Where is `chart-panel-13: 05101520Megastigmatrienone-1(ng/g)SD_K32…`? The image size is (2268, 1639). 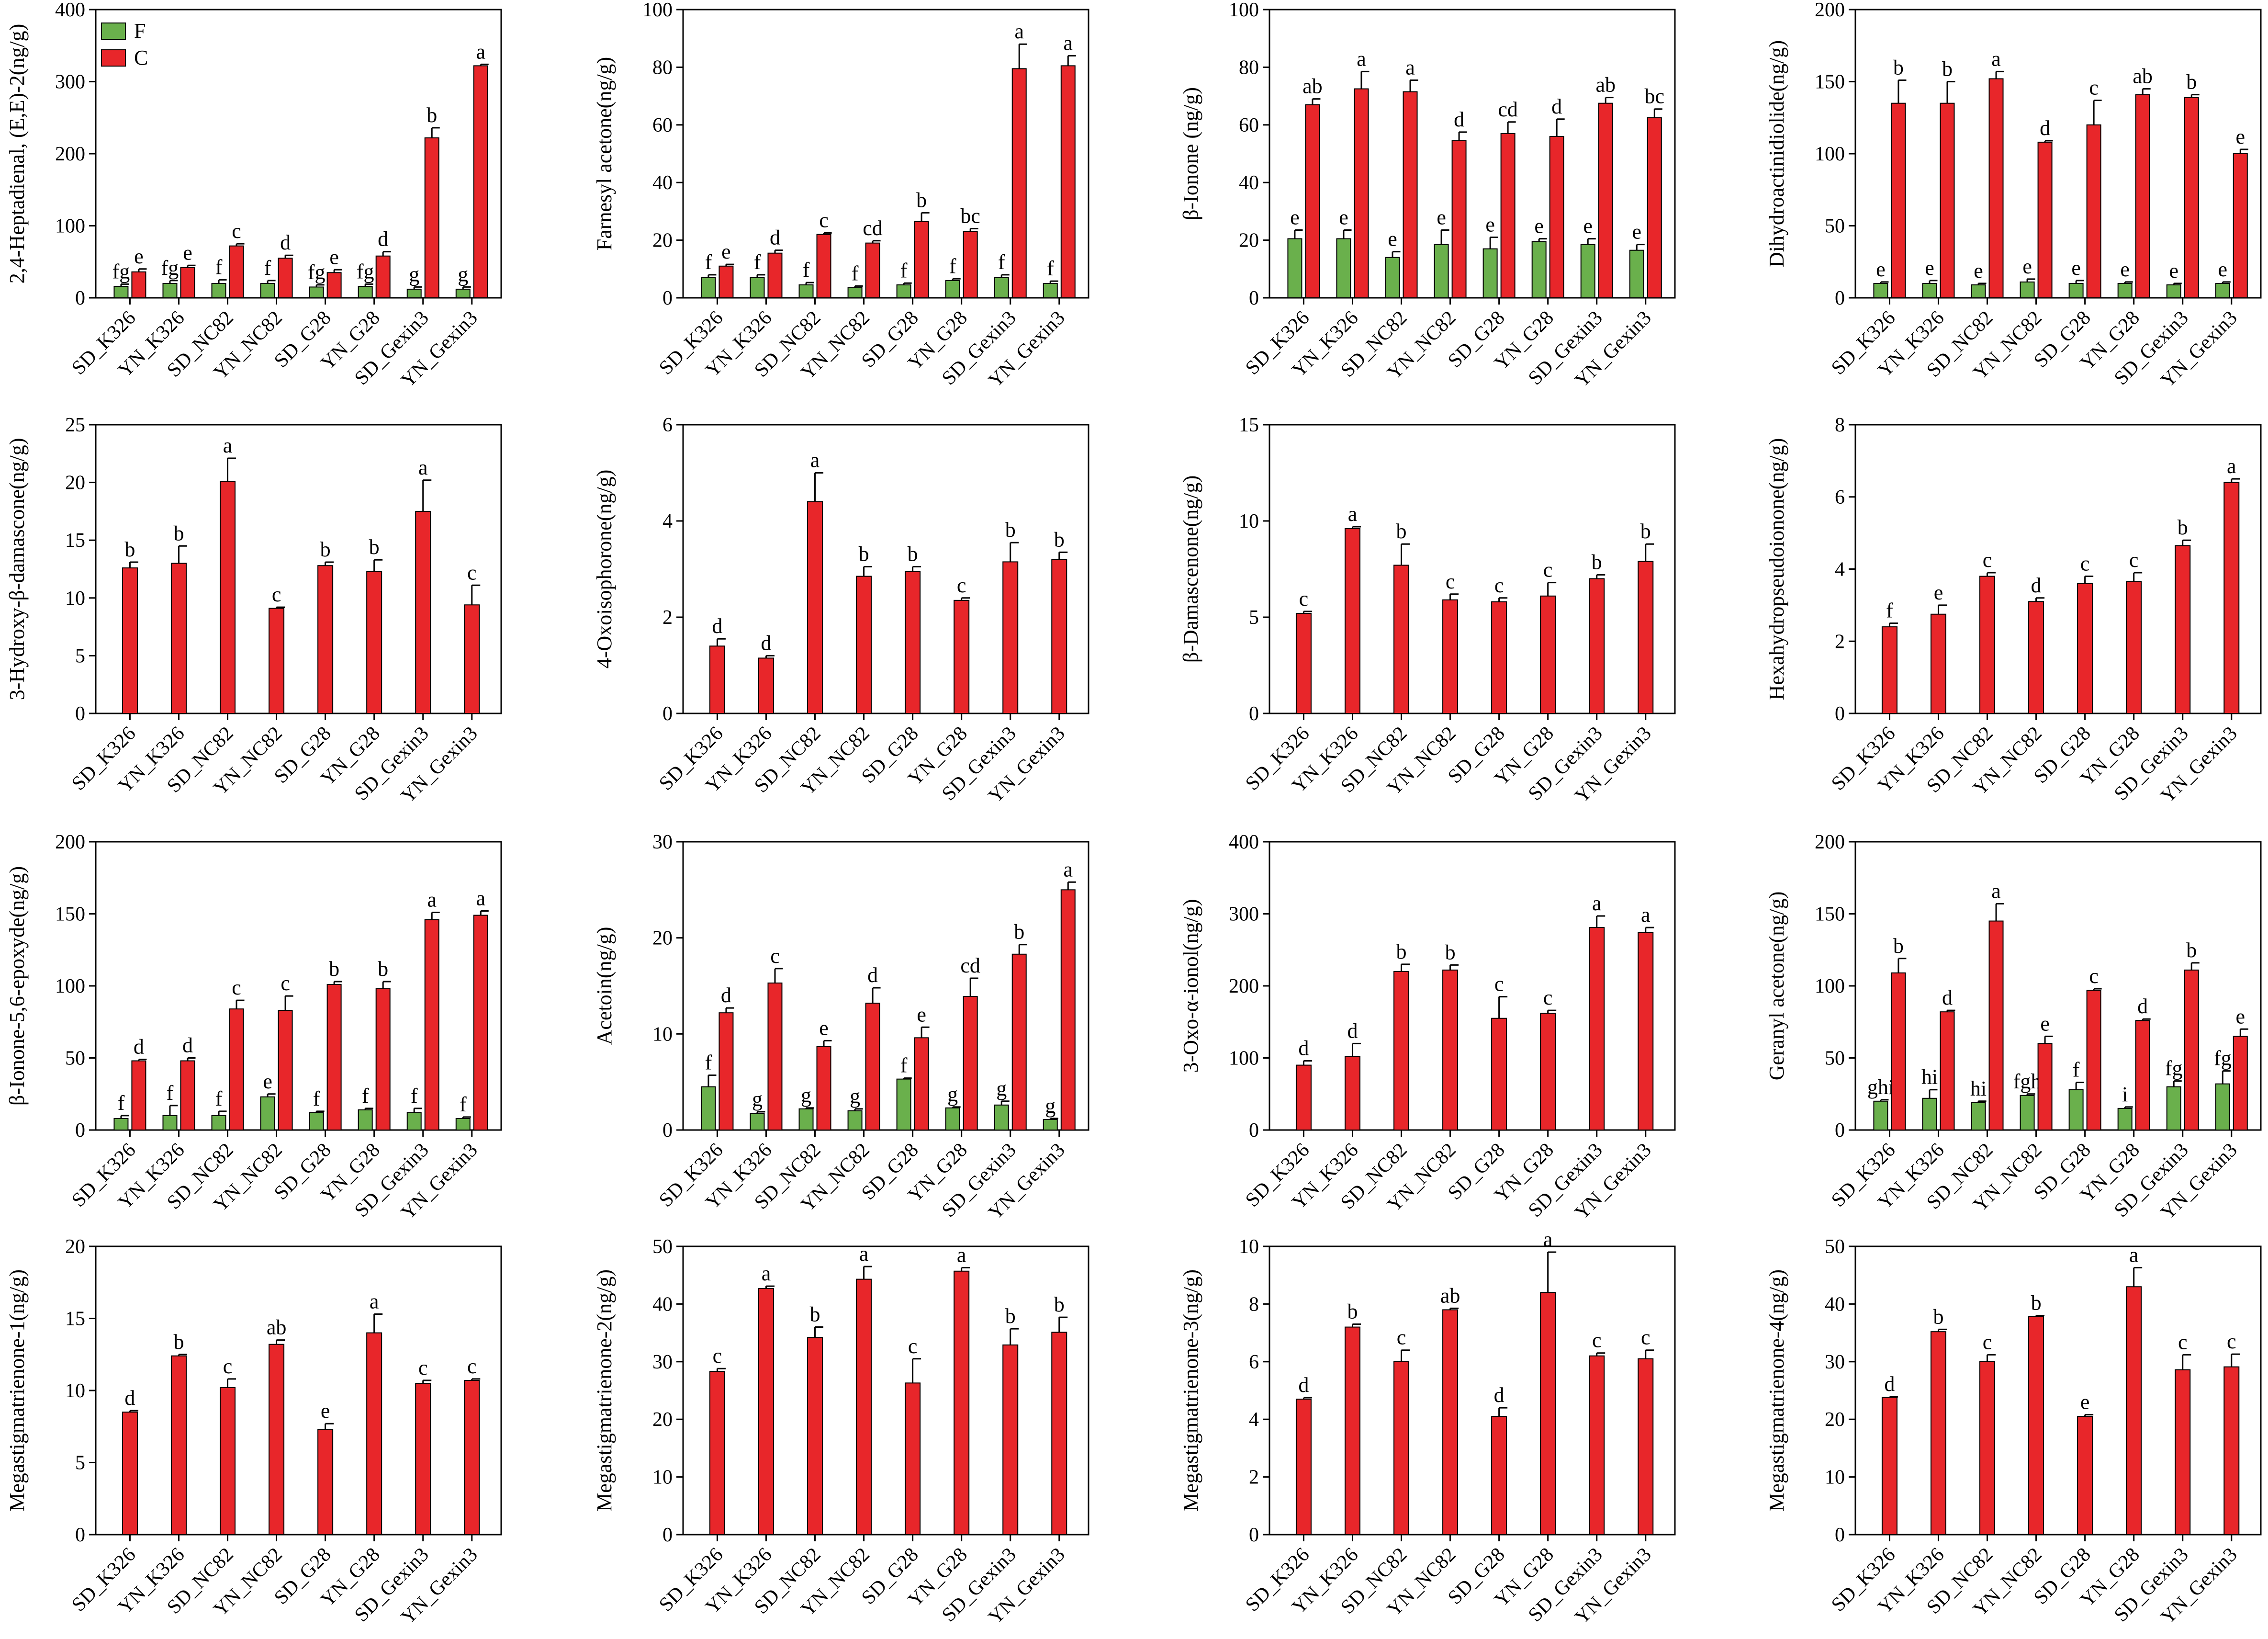
chart-panel-13: 05101520Megastigmatrienone-1(ng/g)SD_K32… is located at coordinates (253, 1432).